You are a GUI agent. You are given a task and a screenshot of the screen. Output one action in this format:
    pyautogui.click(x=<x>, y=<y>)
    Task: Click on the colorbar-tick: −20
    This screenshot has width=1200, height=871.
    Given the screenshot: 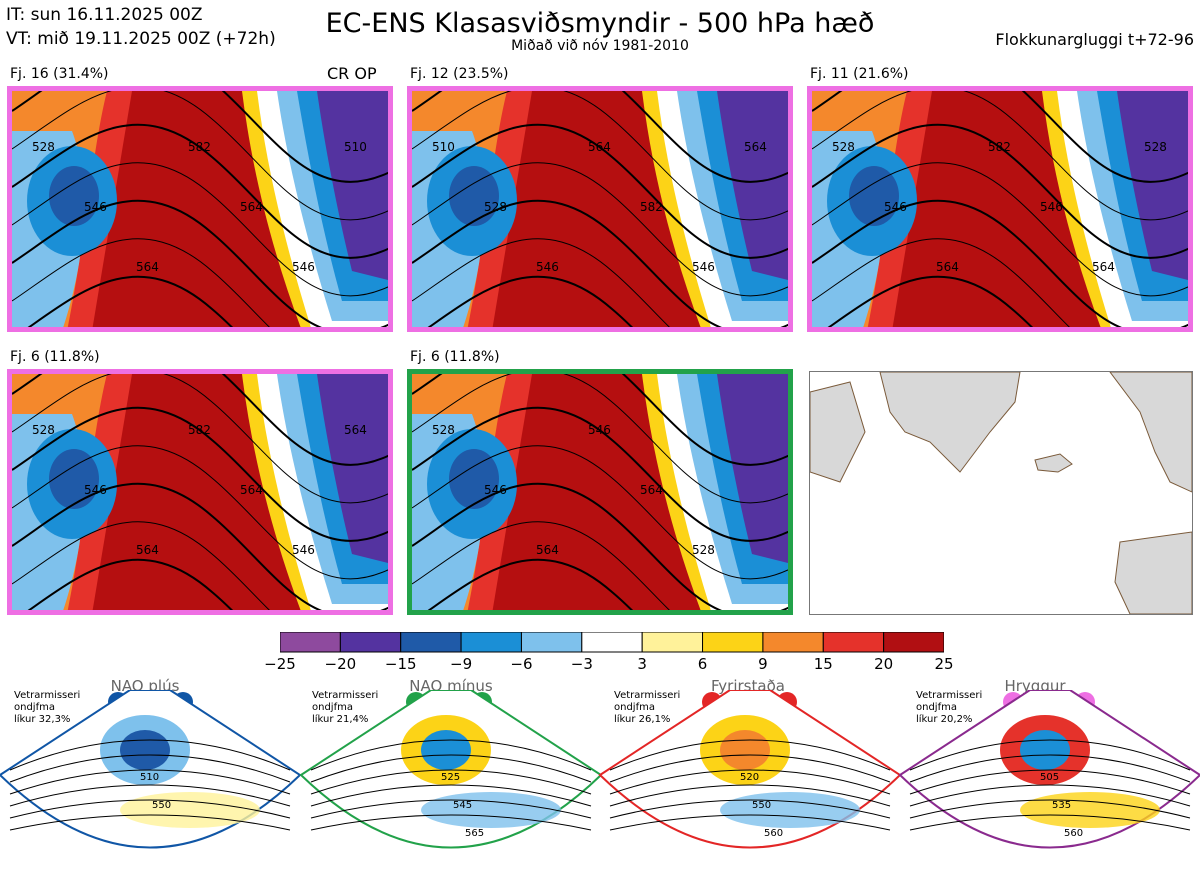 What is the action you would take?
    pyautogui.click(x=340, y=664)
    